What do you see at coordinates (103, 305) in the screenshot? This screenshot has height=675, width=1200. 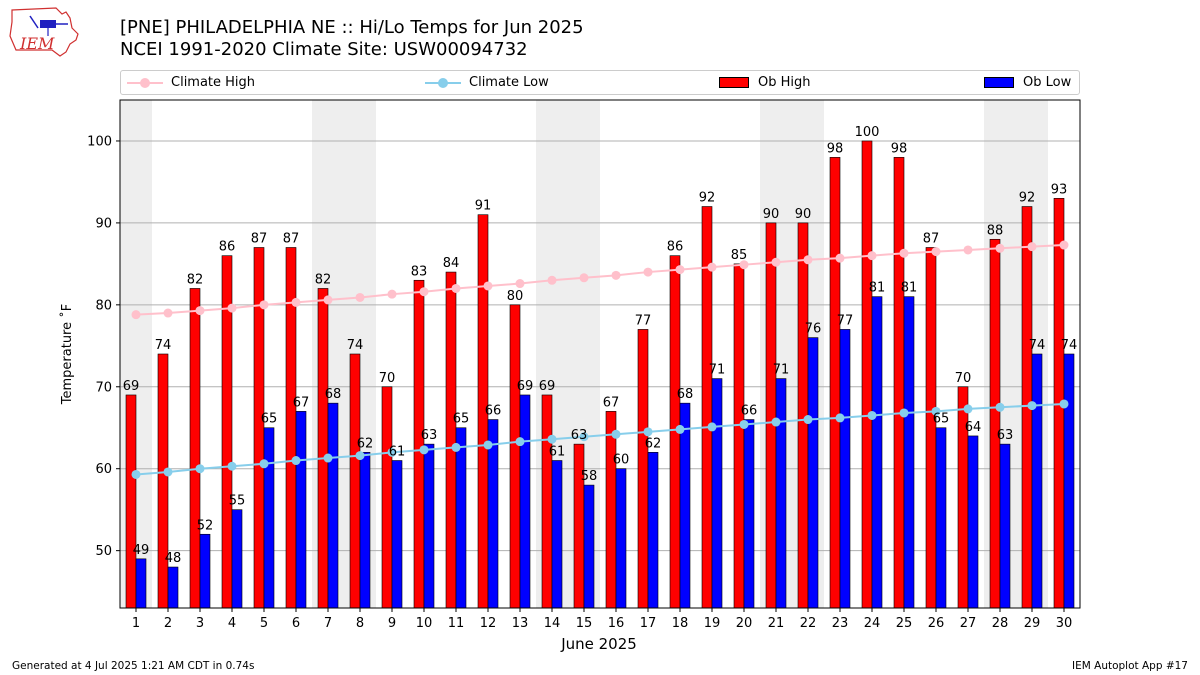 I see `y-tick-label-80: 80` at bounding box center [103, 305].